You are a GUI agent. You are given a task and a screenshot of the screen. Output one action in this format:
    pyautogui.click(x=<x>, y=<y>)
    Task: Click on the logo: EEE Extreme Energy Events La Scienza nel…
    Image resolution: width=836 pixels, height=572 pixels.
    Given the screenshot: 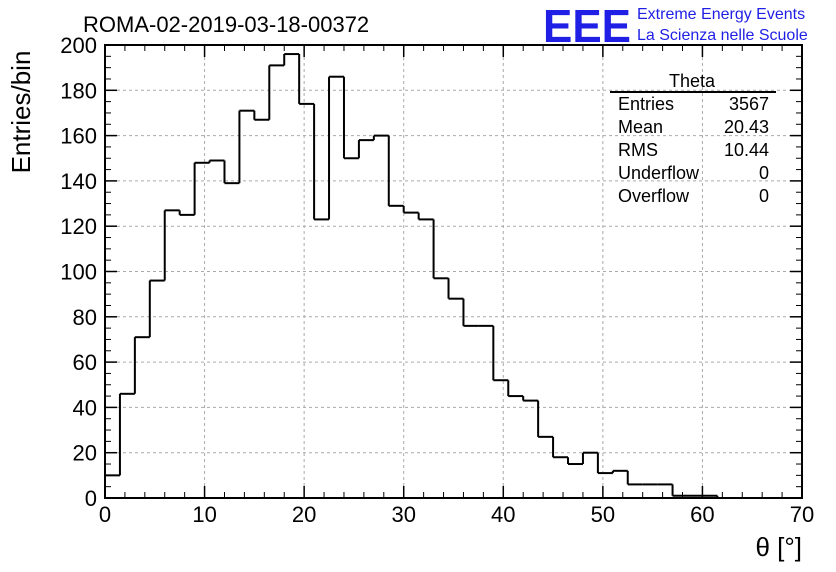 What is the action you would take?
    pyautogui.click(x=675, y=26)
    